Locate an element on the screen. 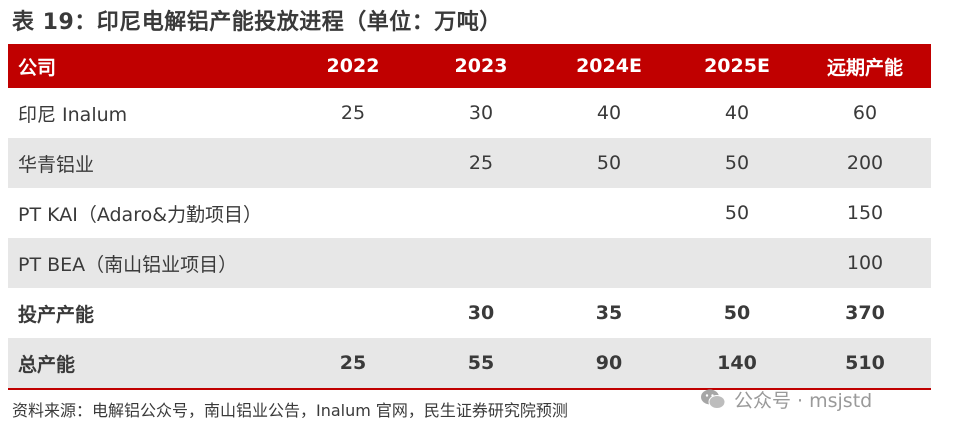 The image size is (955, 434). table-cell: 150 is located at coordinates (865, 213).